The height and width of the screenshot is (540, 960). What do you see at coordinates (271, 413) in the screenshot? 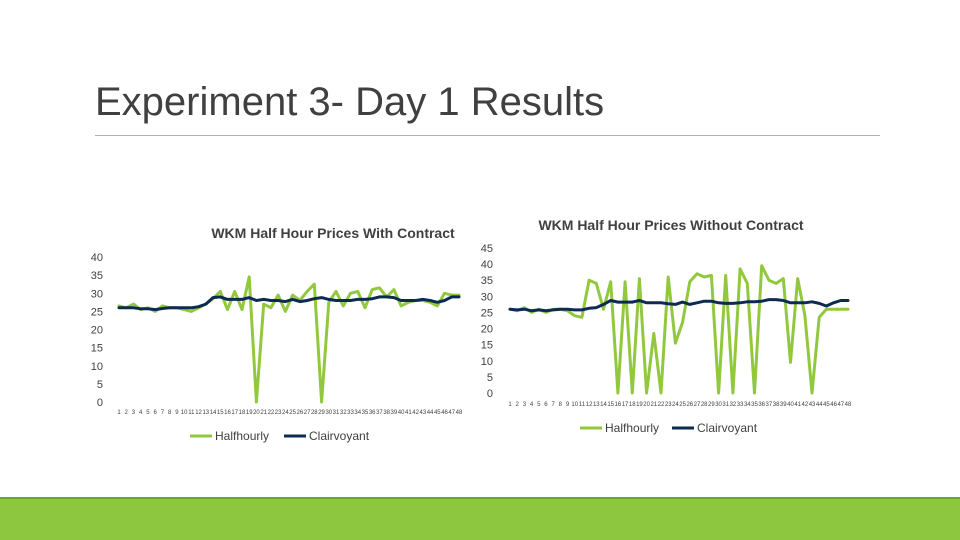
I see `x-tick-label: 22` at bounding box center [271, 413].